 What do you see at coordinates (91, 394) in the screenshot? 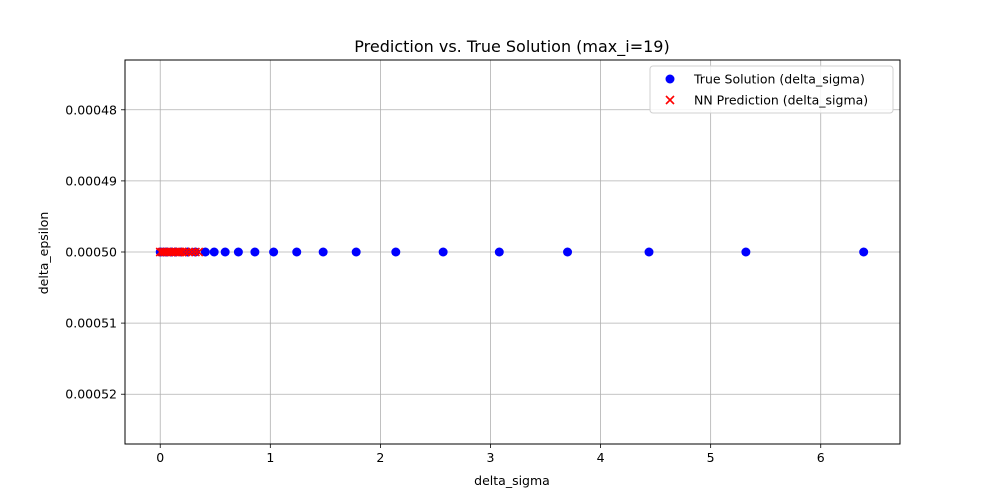
I see `y-tick-label: 0.00052` at bounding box center [91, 394].